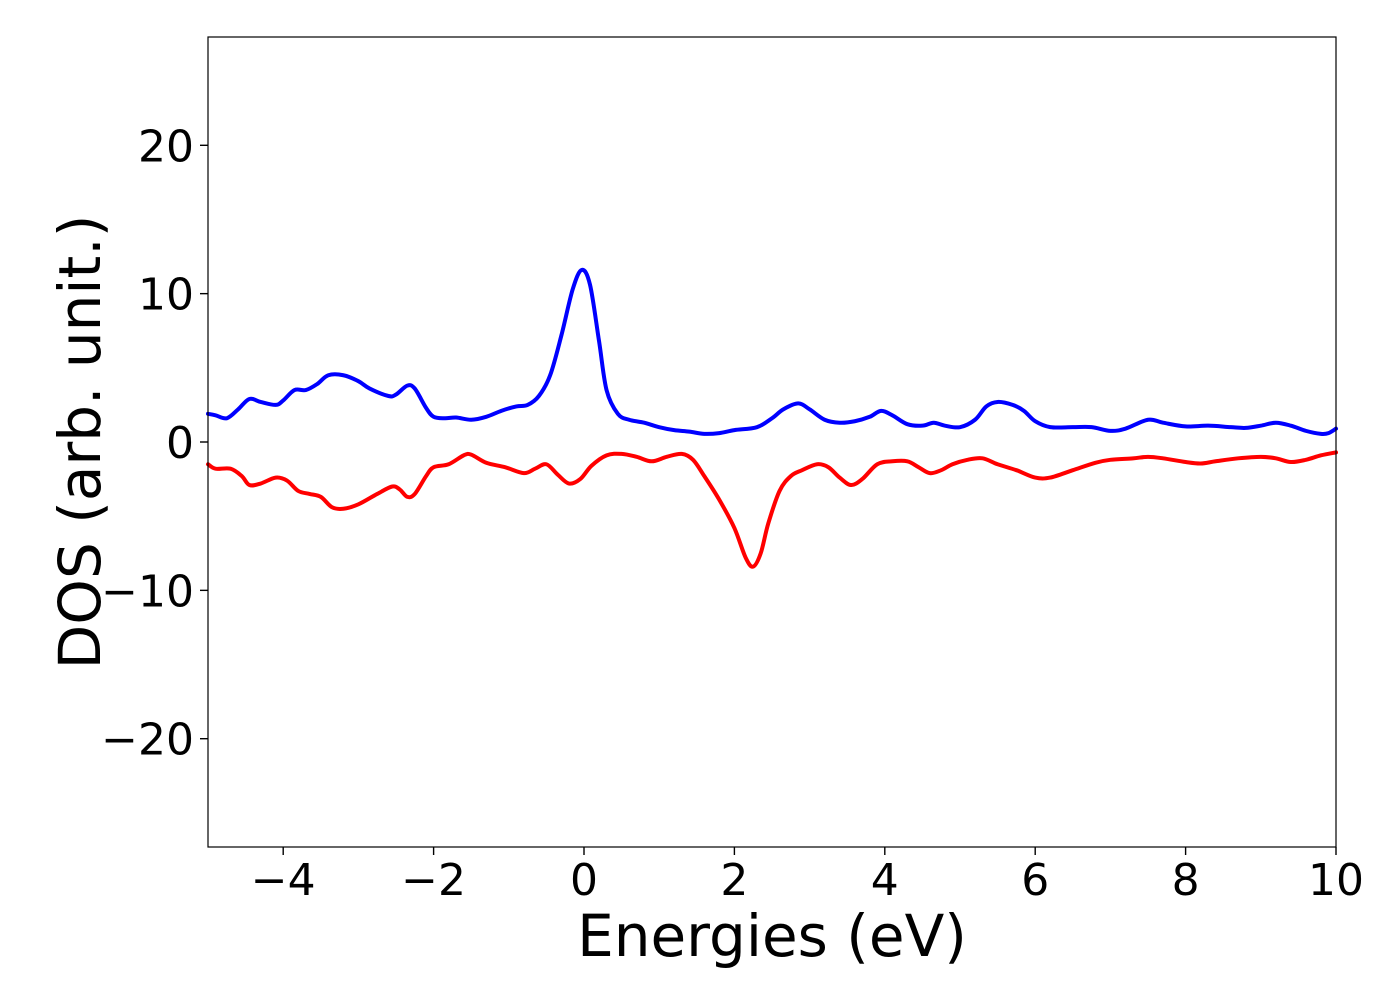 This screenshot has height=1000, width=1400. Describe the element at coordinates (147, 740) in the screenshot. I see `y-tick-label: −20` at that location.